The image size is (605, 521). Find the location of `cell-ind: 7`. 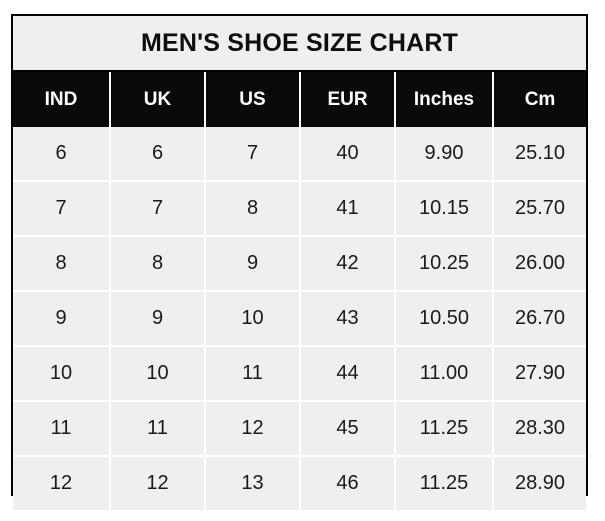

cell-ind: 7 is located at coordinates (62, 209).